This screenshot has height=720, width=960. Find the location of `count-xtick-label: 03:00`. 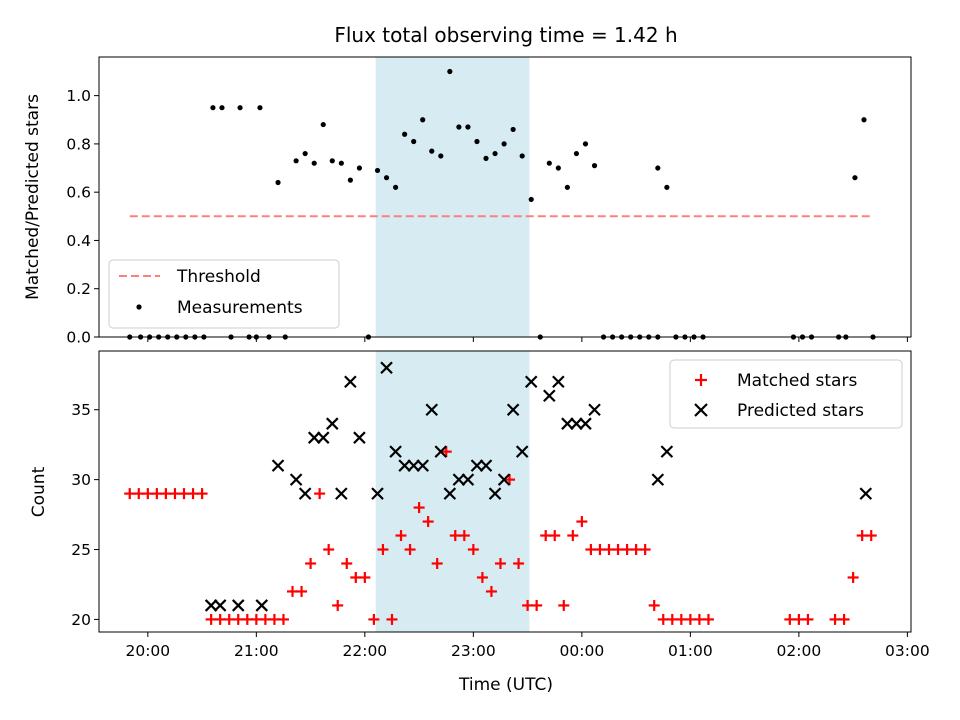

count-xtick-label: 03:00 is located at coordinates (907, 651).